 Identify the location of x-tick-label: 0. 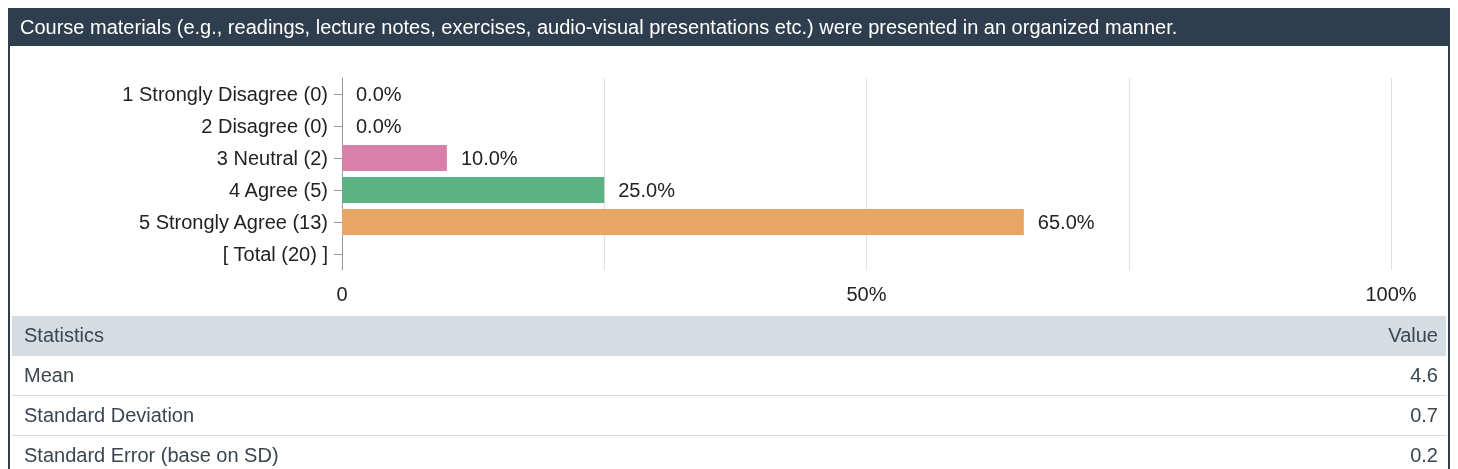
(342, 294).